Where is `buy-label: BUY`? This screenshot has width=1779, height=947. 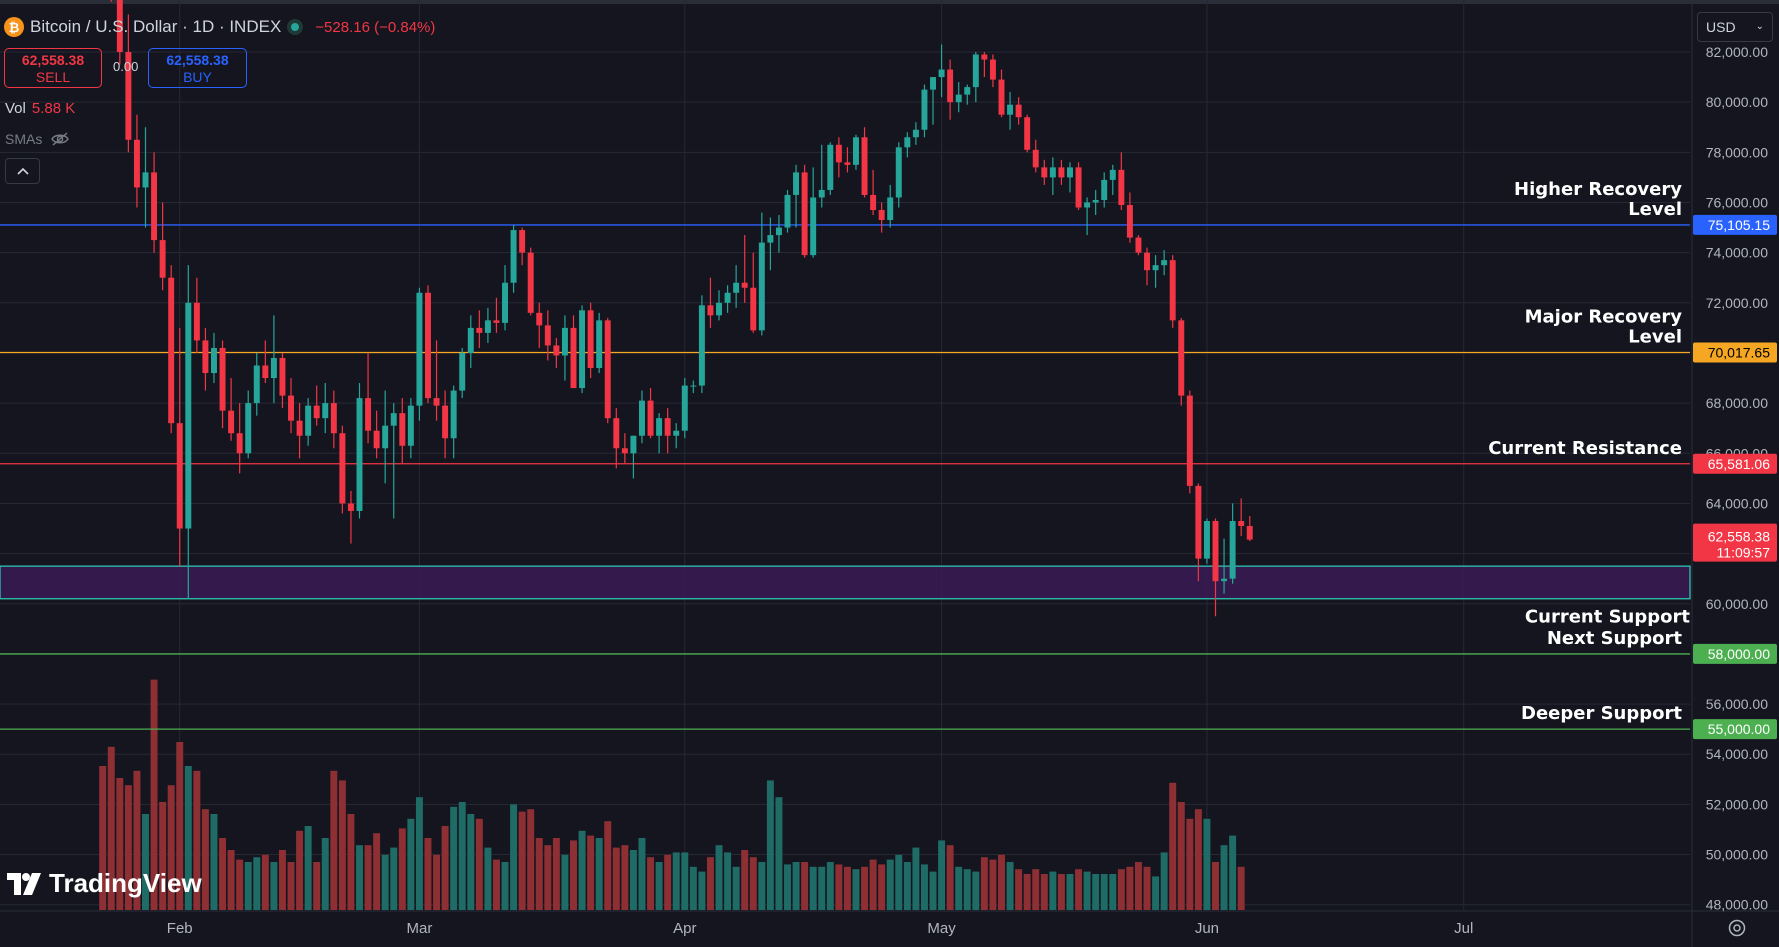 buy-label: BUY is located at coordinates (197, 77).